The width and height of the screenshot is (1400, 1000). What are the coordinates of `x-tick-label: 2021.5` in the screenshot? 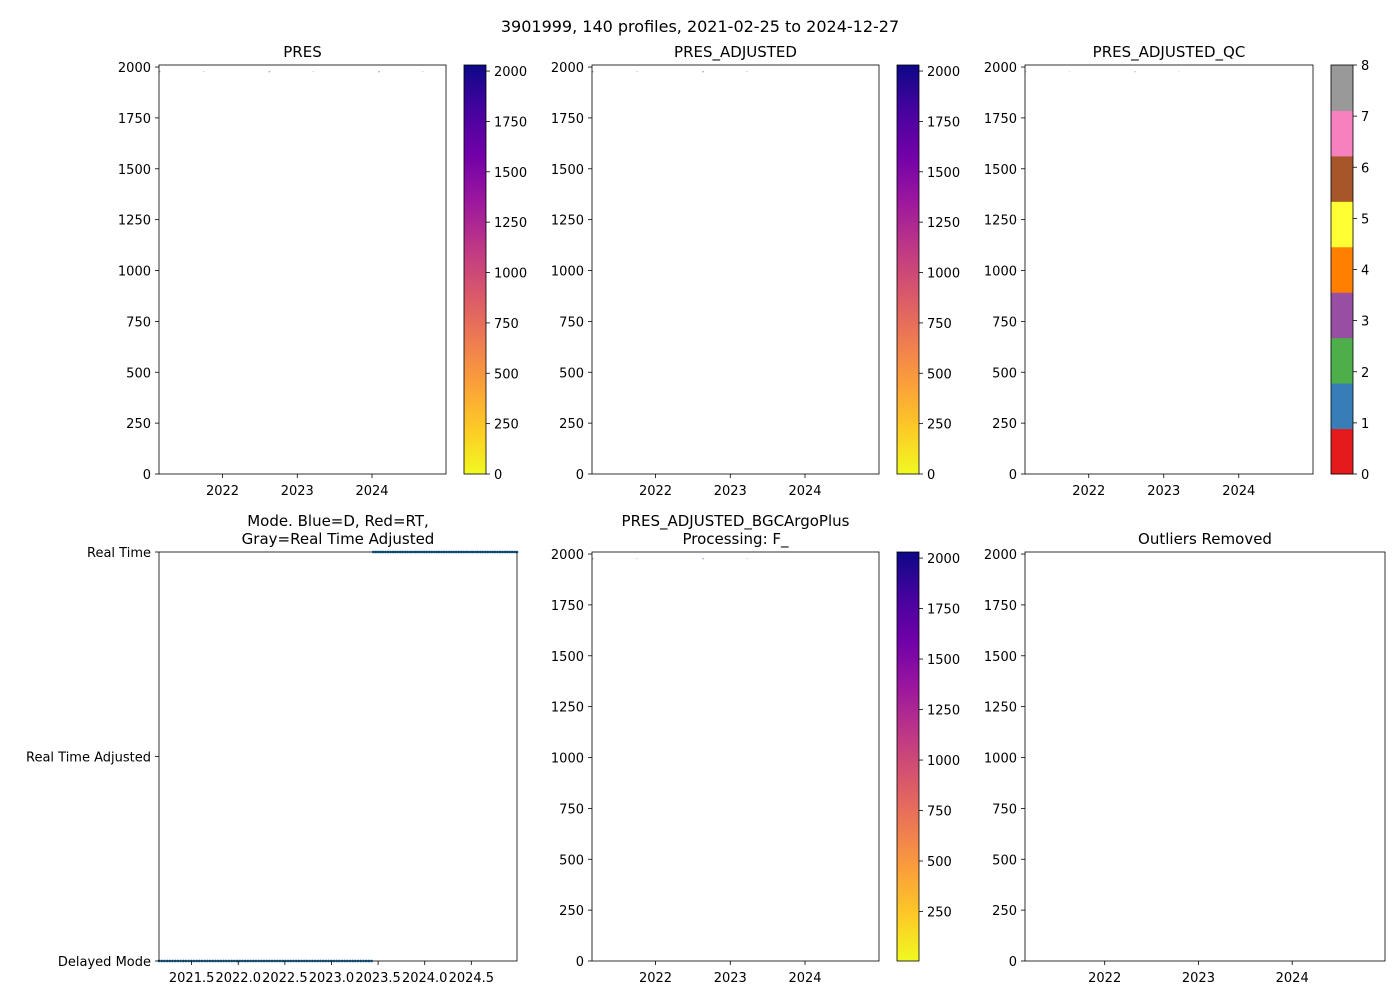 It's located at (192, 978).